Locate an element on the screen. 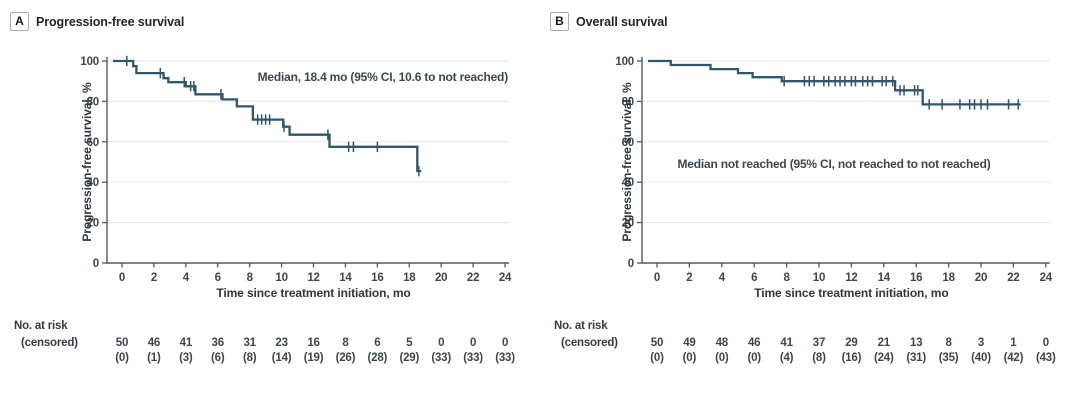  at-risk-count: 21 is located at coordinates (884, 343).